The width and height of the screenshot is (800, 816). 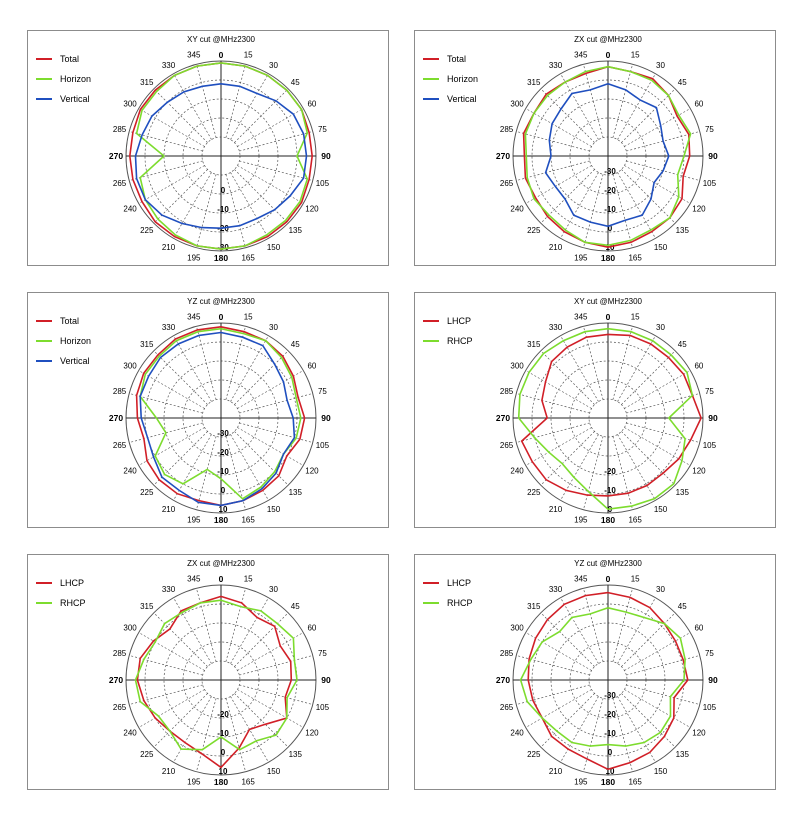 What do you see at coordinates (69, 321) in the screenshot?
I see `legend-label: Total` at bounding box center [69, 321].